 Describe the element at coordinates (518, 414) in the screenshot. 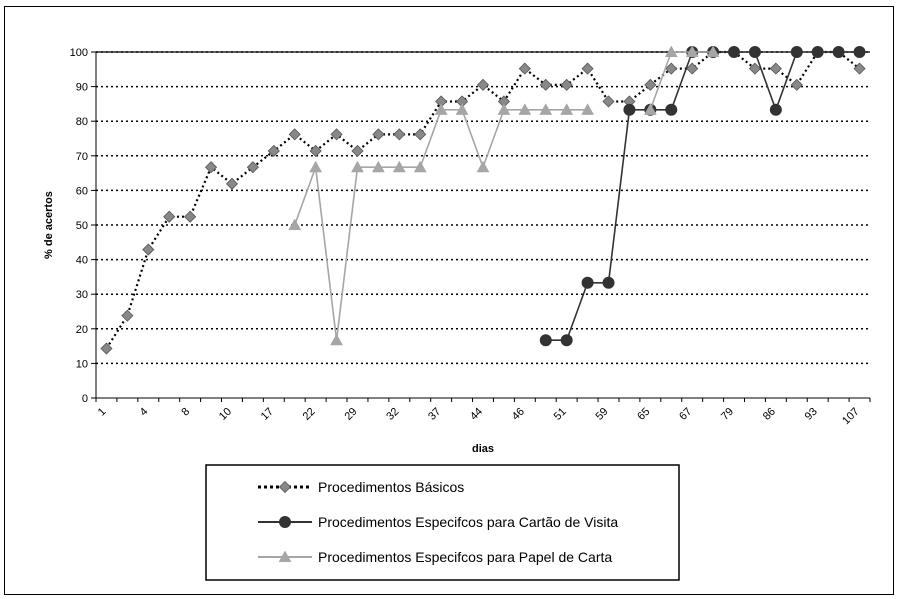

I see `x-tick-label: 46` at that location.